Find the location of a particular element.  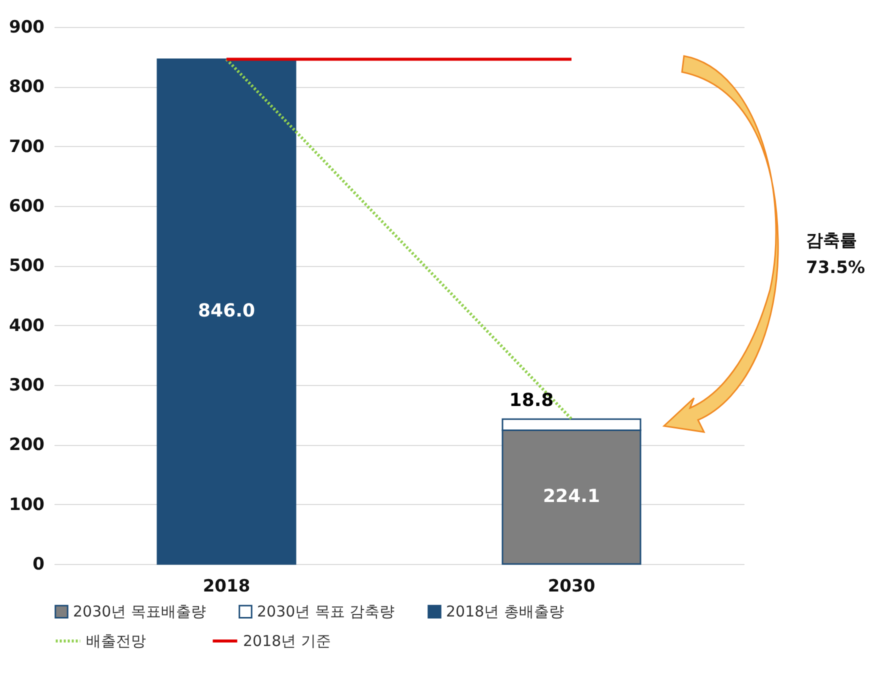

y-tick-label: 300 is located at coordinates (27, 386).